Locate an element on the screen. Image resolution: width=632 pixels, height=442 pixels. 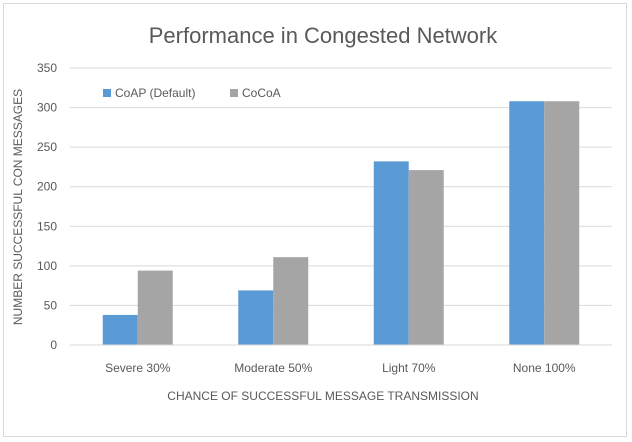
legend: CoAP (Default) CoCoA is located at coordinates (192, 93).